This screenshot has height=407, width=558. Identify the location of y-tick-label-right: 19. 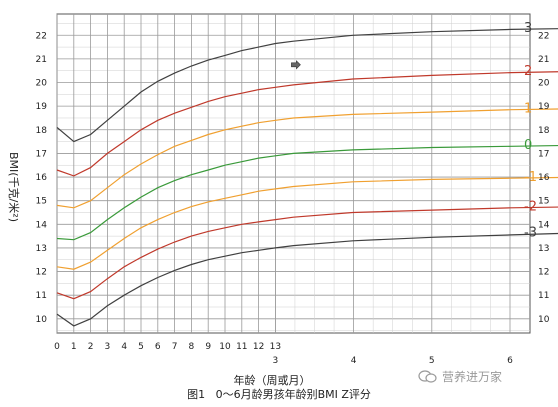
(544, 107).